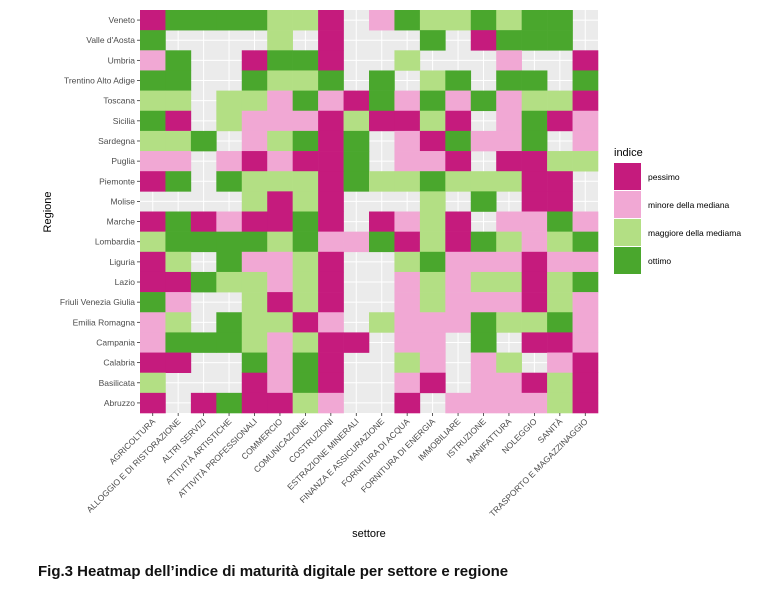 This screenshot has width=768, height=607. Describe the element at coordinates (133, 465) in the screenshot. I see `x-tick-label: ALLOGGIO E DI RISTORAZIONE` at that location.